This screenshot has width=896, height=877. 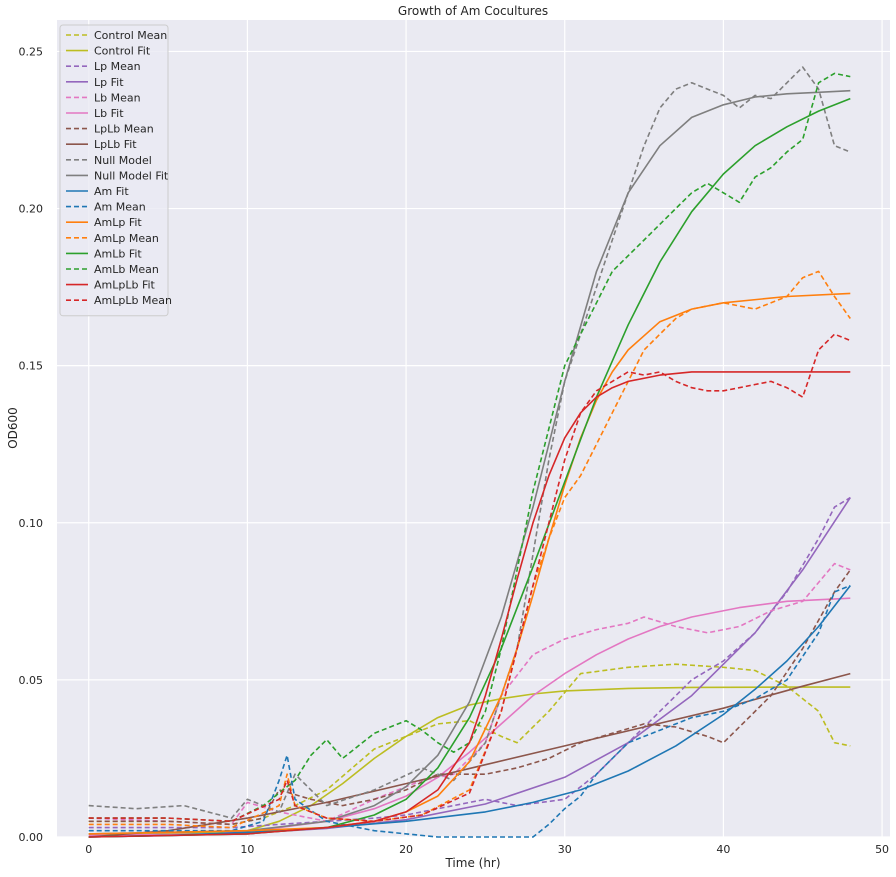 What do you see at coordinates (109, 113) in the screenshot?
I see `legend-label: Lb Fit` at bounding box center [109, 113].